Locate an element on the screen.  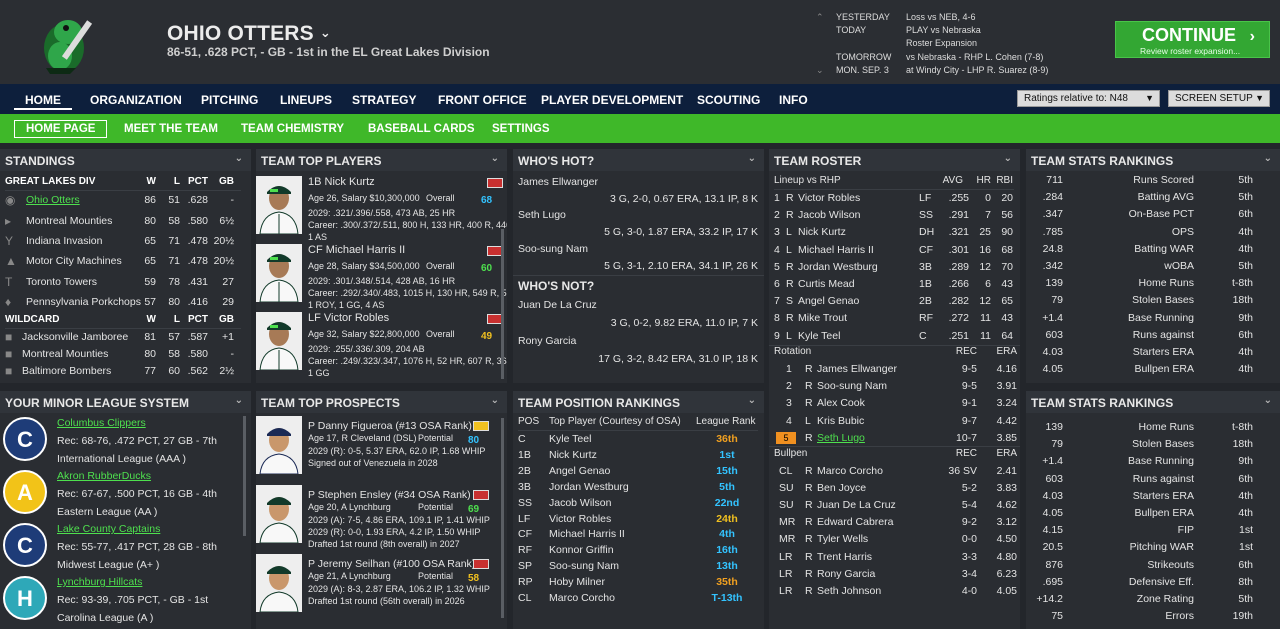
bullpen-player-name: Marco Corcho is located at coordinates (850, 471).